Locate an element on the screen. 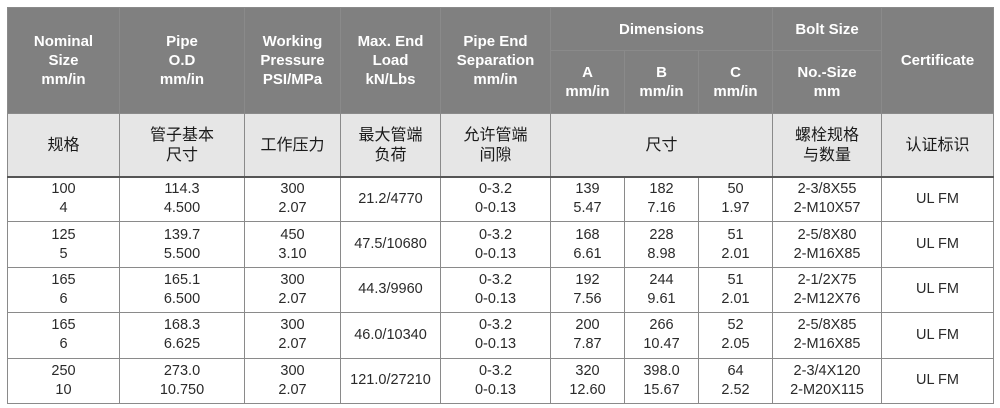 The width and height of the screenshot is (1000, 408). cell-dim-a: 168 6.61 is located at coordinates (587, 244).